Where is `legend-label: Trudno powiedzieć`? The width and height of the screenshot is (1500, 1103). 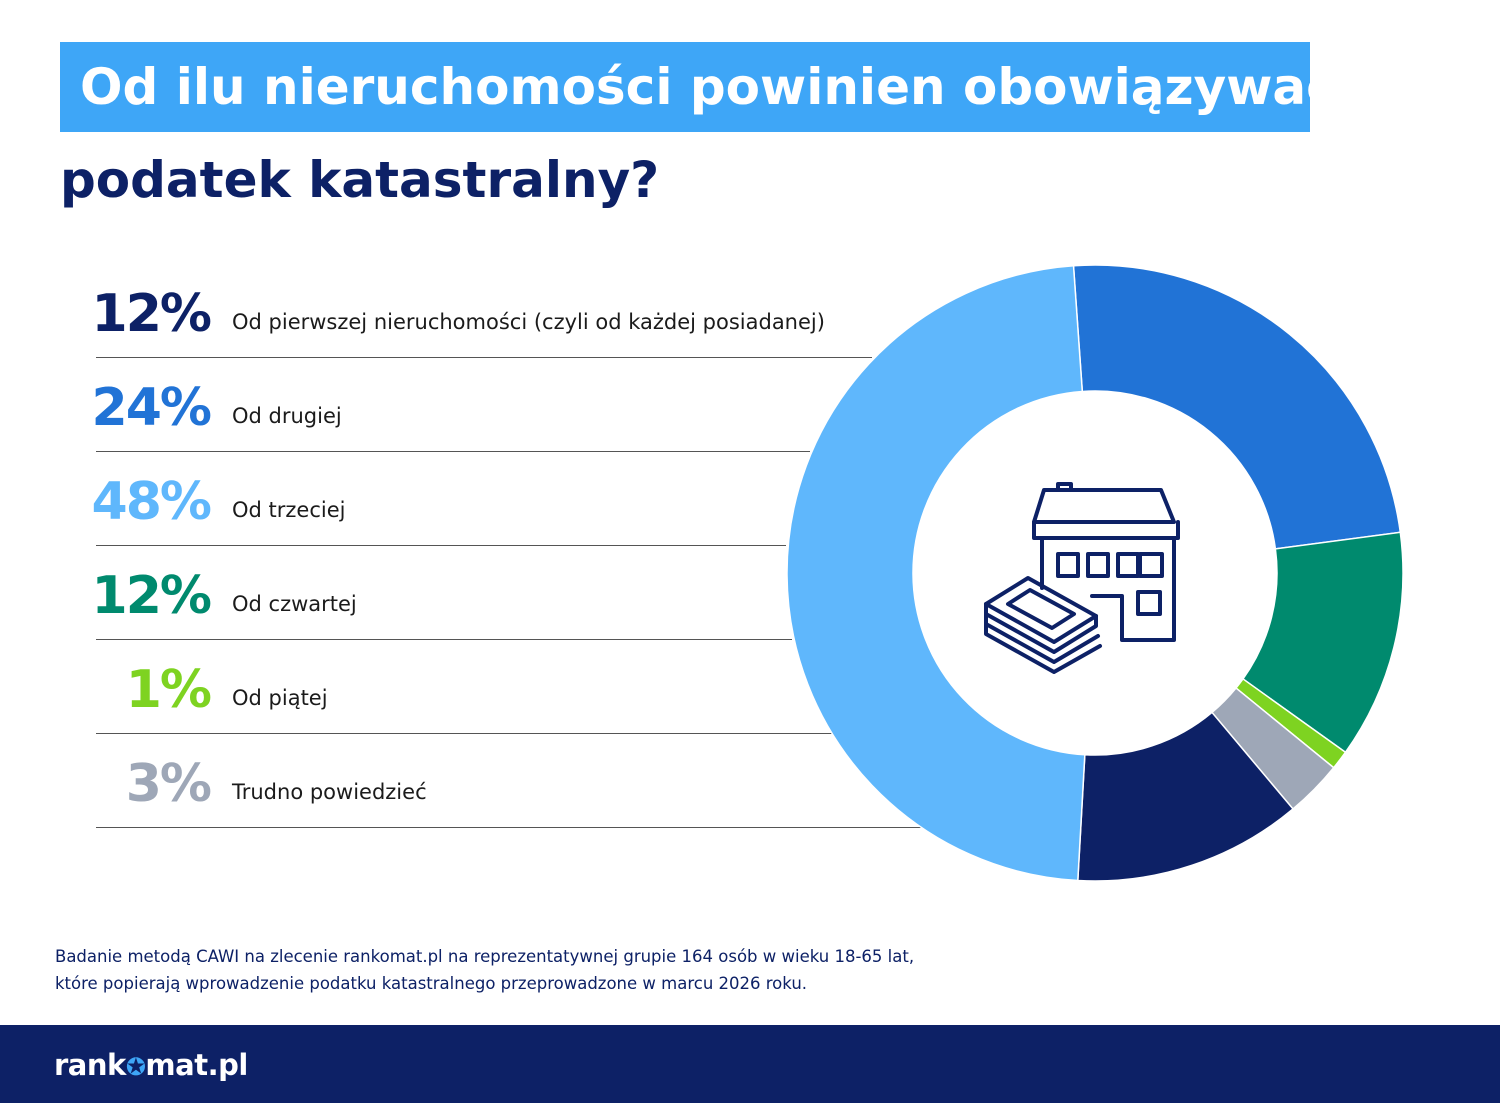
legend-label: Trudno powiedzieć is located at coordinates (329, 792).